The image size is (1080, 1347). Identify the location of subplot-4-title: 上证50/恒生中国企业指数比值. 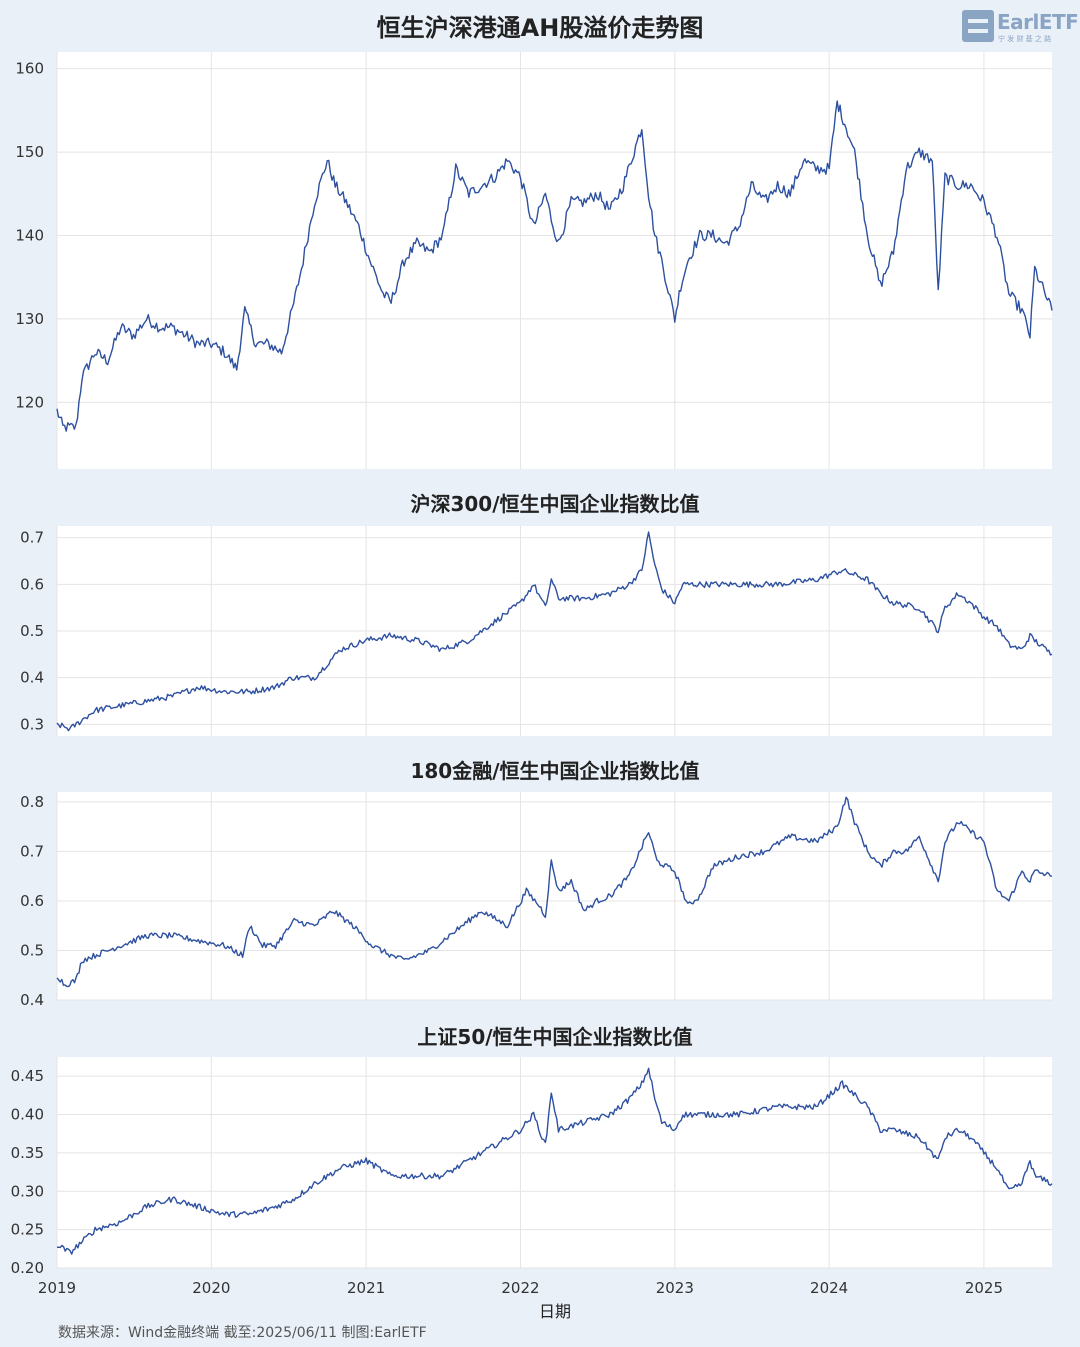
(555, 1037).